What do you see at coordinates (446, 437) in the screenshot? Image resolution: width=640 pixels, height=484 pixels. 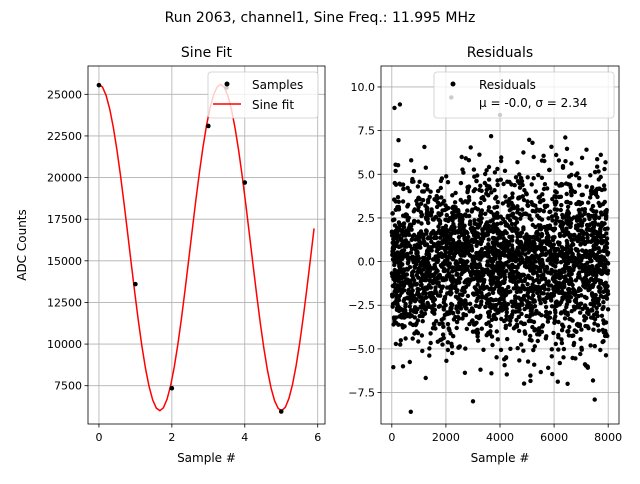 I see `right-xtick-label: 2000` at bounding box center [446, 437].